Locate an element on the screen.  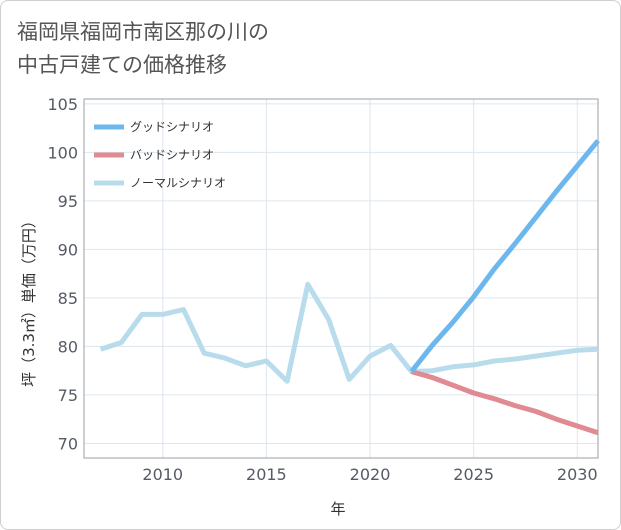
chart-title-line-1: 福岡県福岡市南区那の川の is located at coordinates (143, 32).